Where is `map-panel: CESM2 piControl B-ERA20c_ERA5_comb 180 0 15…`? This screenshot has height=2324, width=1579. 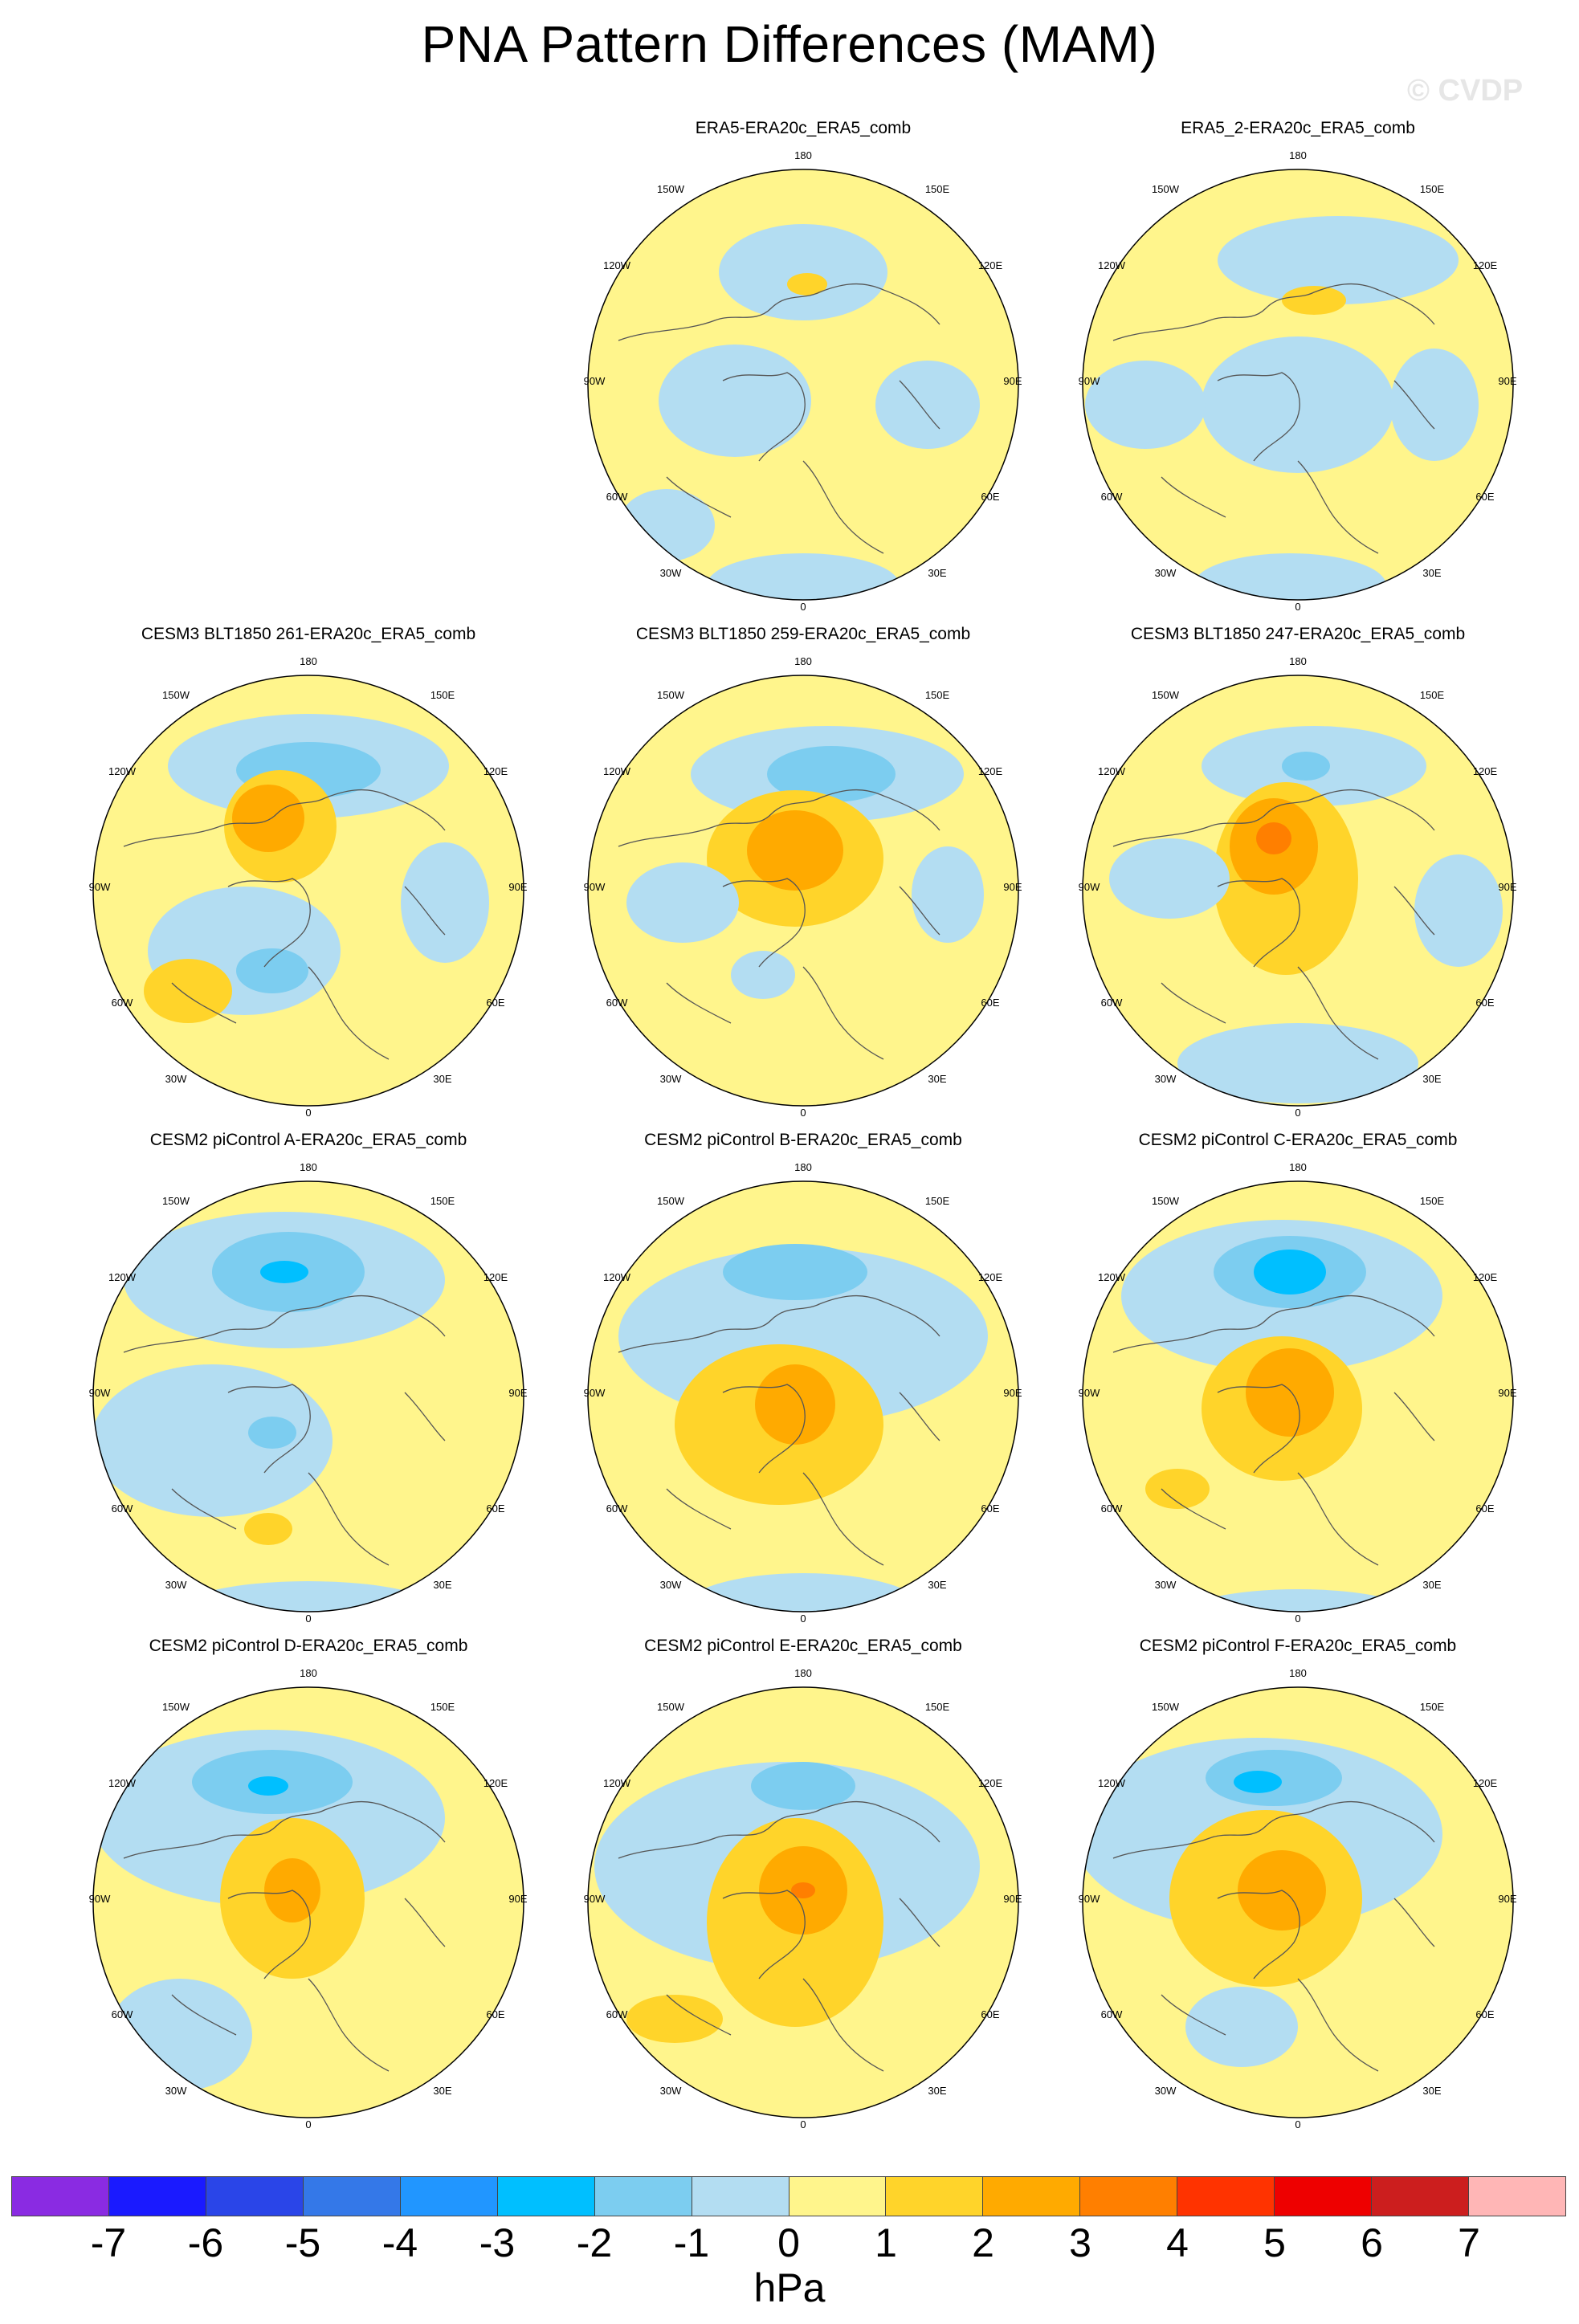
map-panel: CESM2 piControl B-ERA20c_ERA5_comb 180 0 15… is located at coordinates (803, 1388).